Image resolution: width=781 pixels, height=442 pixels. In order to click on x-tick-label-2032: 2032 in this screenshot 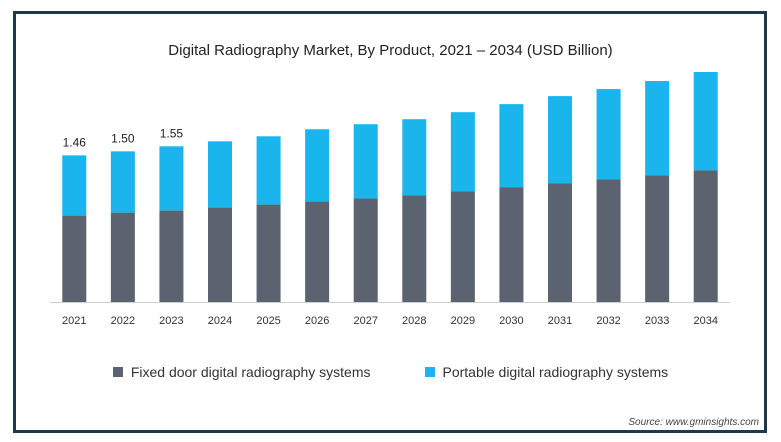, I will do `click(608, 321)`.